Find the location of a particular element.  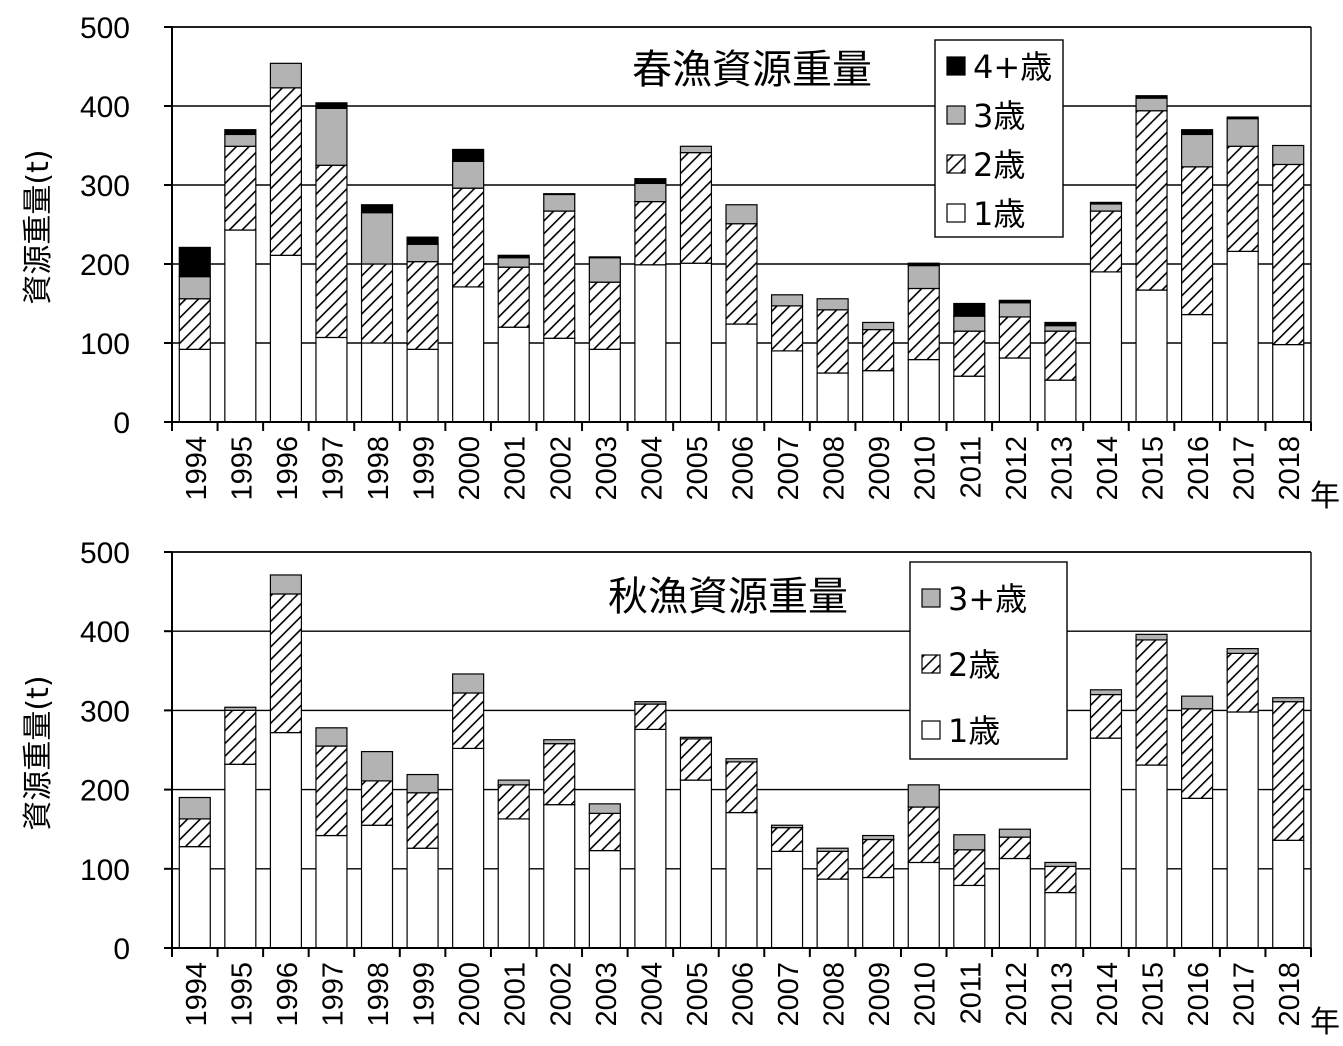

bar-segment-2017-3+歳 is located at coordinates (1242, 651).